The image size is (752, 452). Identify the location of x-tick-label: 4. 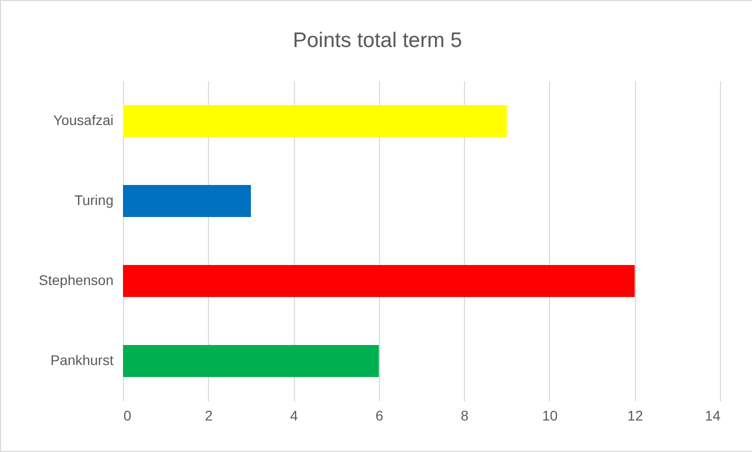
(294, 416).